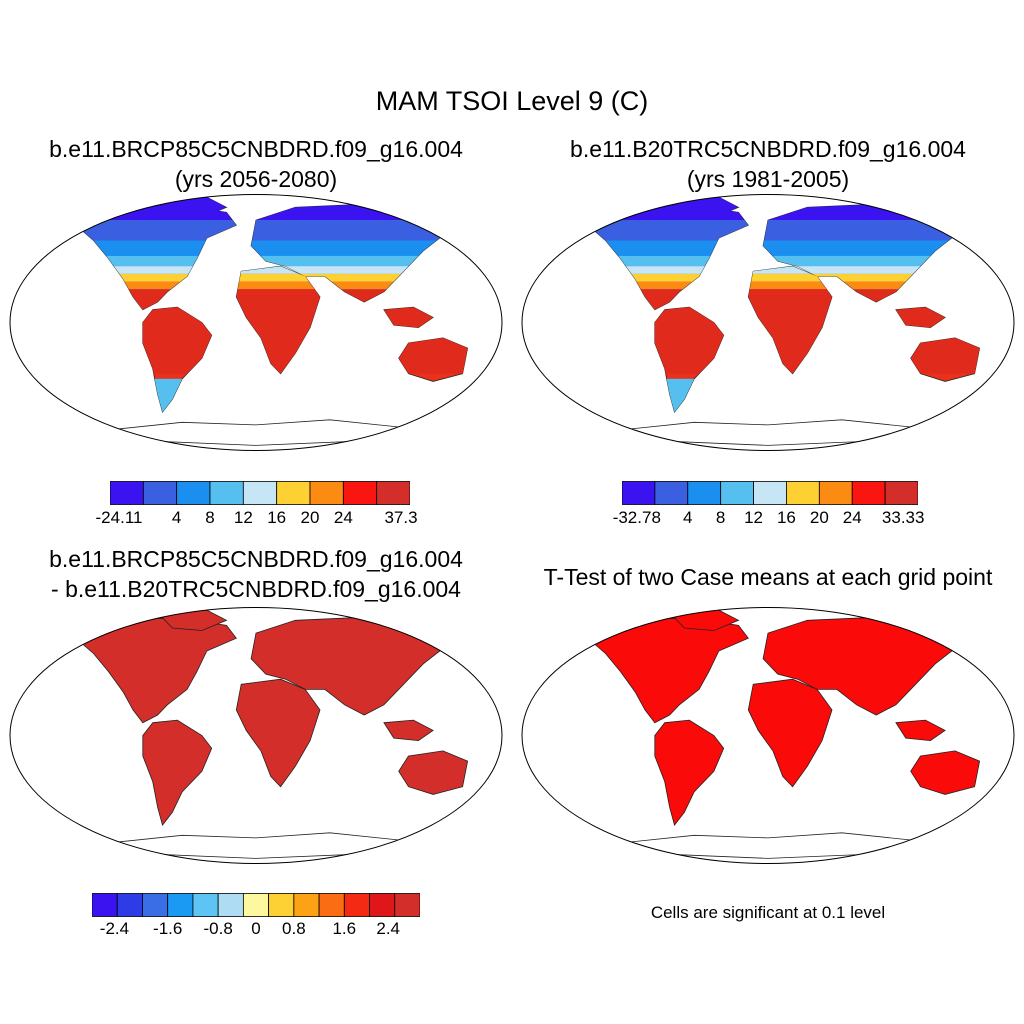  I want to click on panel-top-right-title-line2: (yrs 1981-2005), so click(768, 179).